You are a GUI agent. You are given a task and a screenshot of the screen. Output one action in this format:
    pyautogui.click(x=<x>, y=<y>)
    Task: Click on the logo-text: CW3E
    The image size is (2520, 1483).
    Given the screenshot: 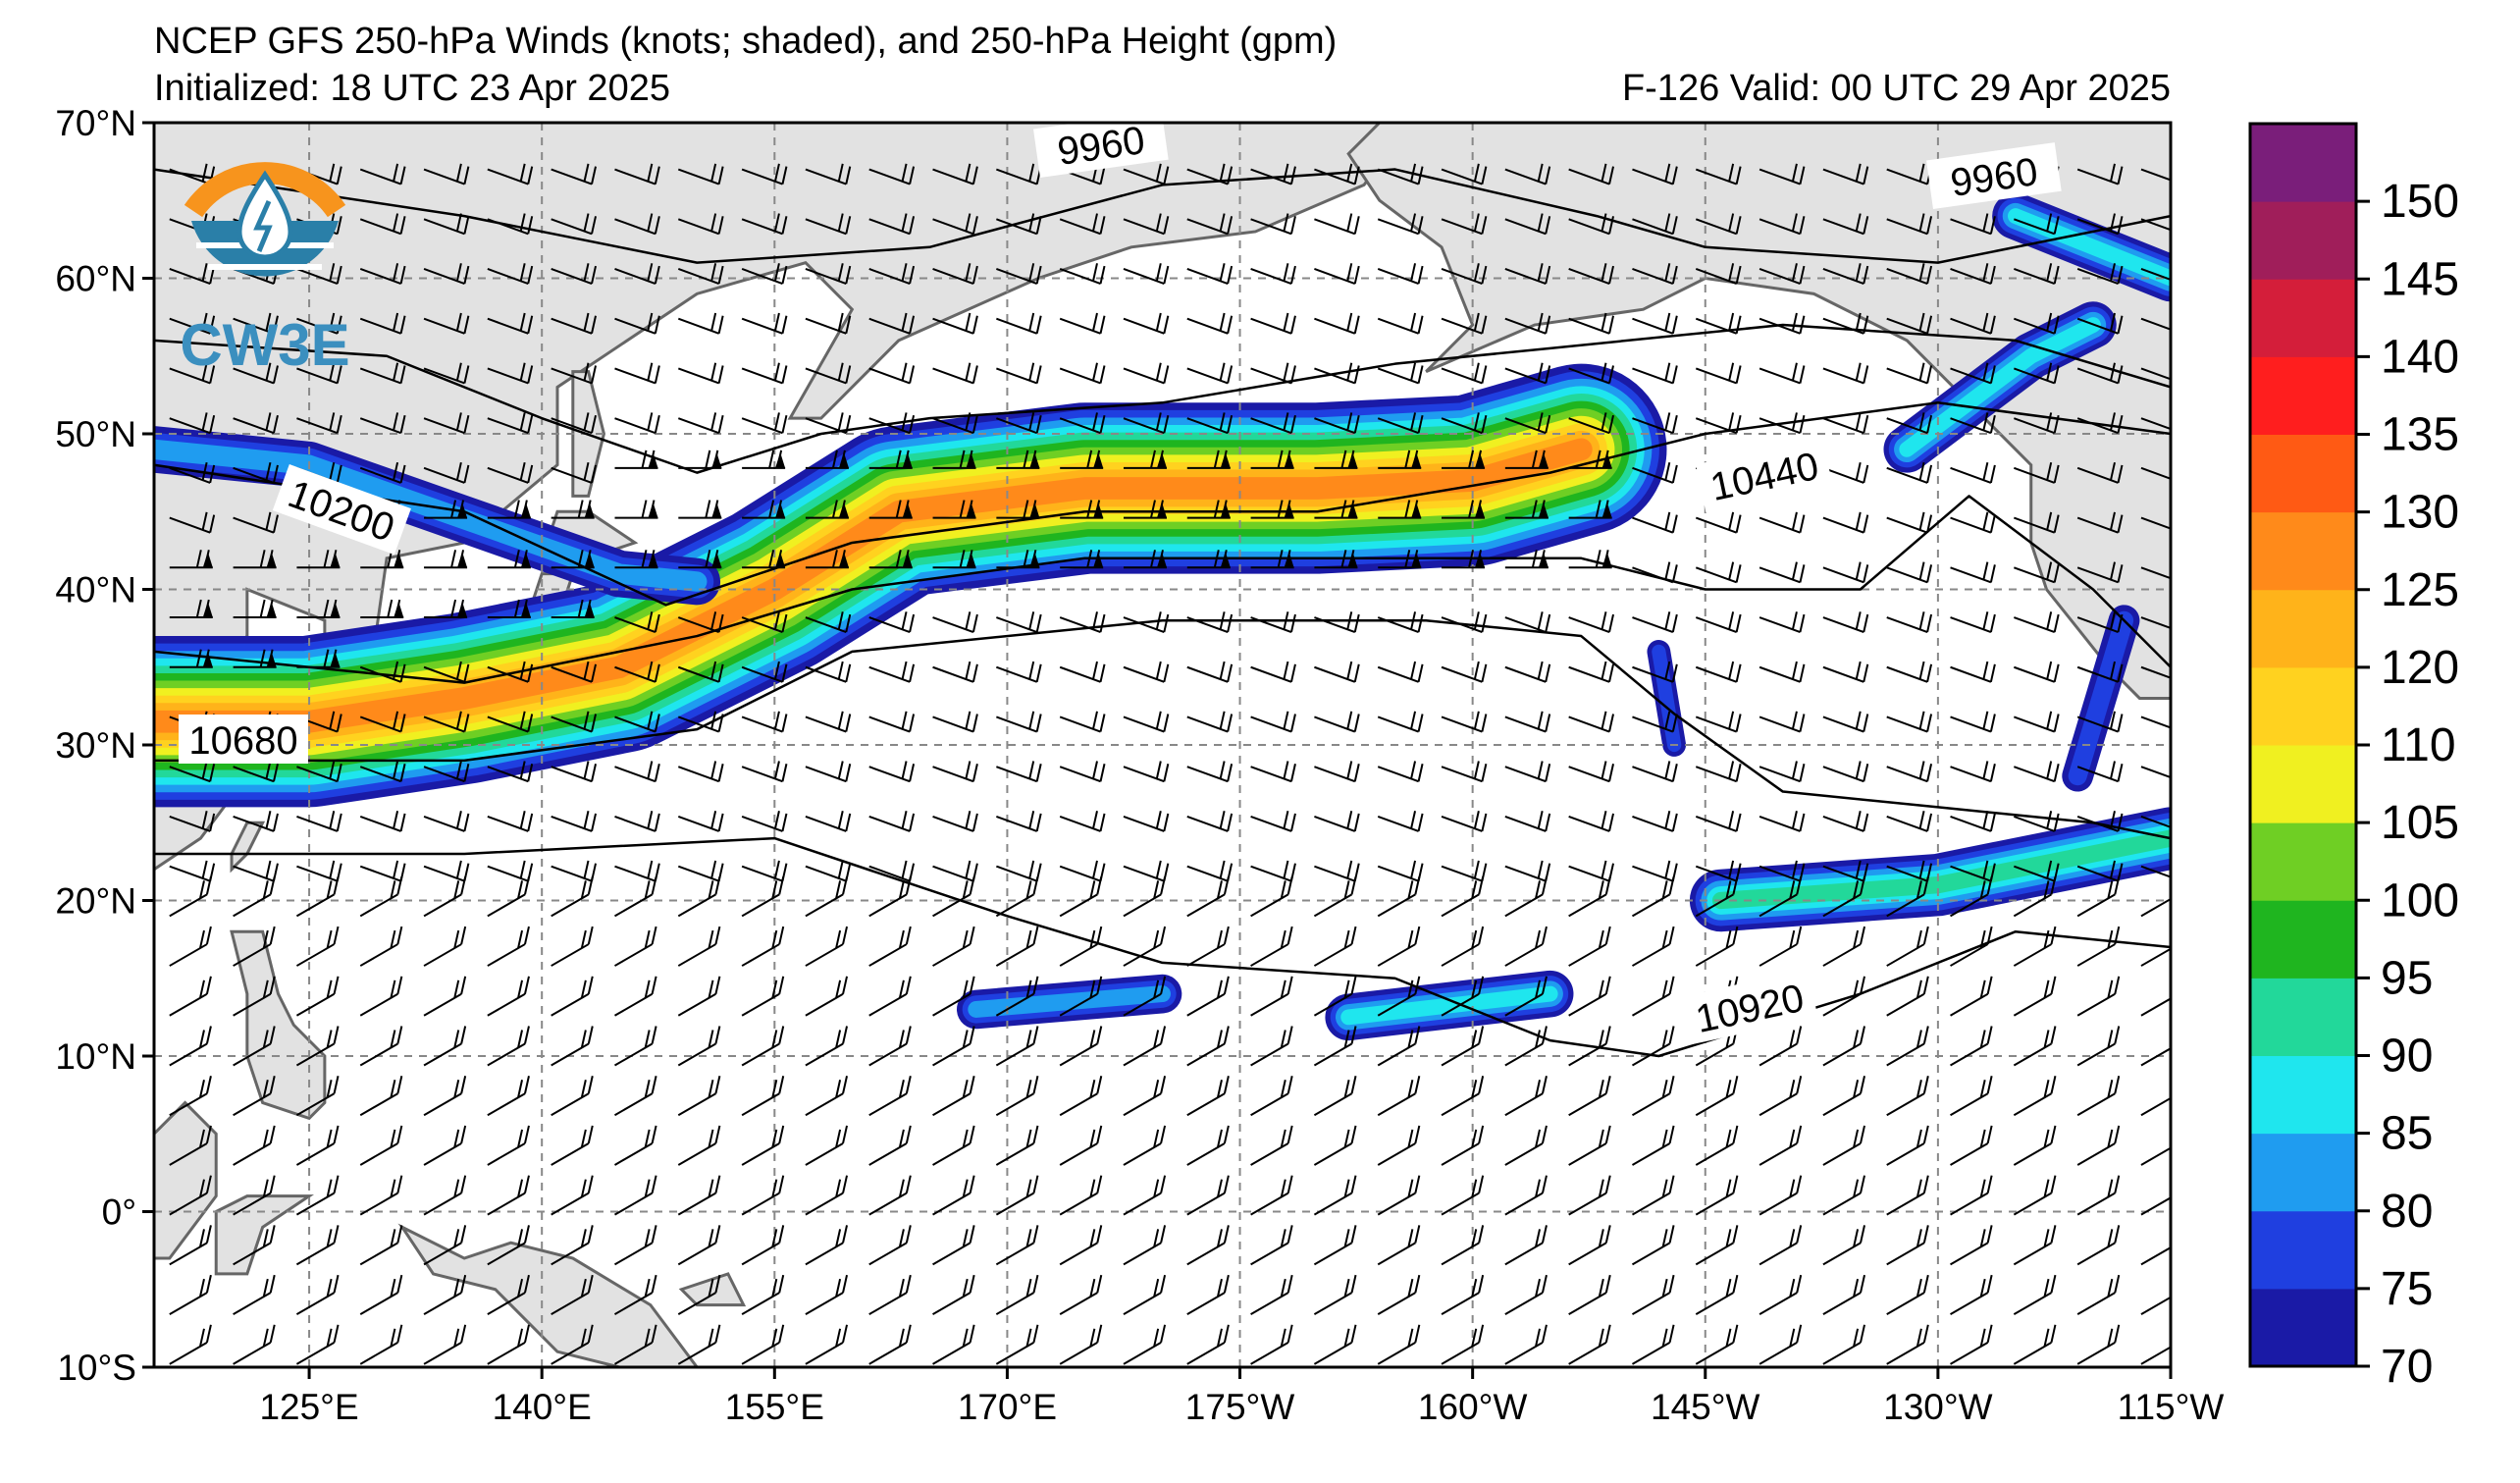 What is the action you would take?
    pyautogui.click(x=264, y=345)
    